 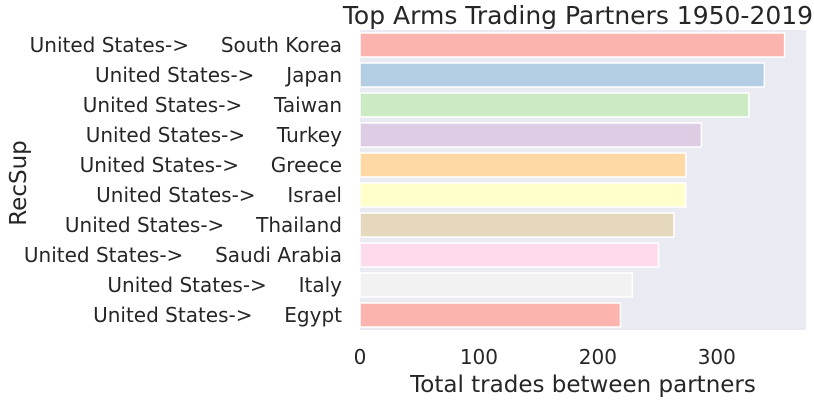 What do you see at coordinates (214, 135) in the screenshot?
I see `category-label: United States-> Turkey` at bounding box center [214, 135].